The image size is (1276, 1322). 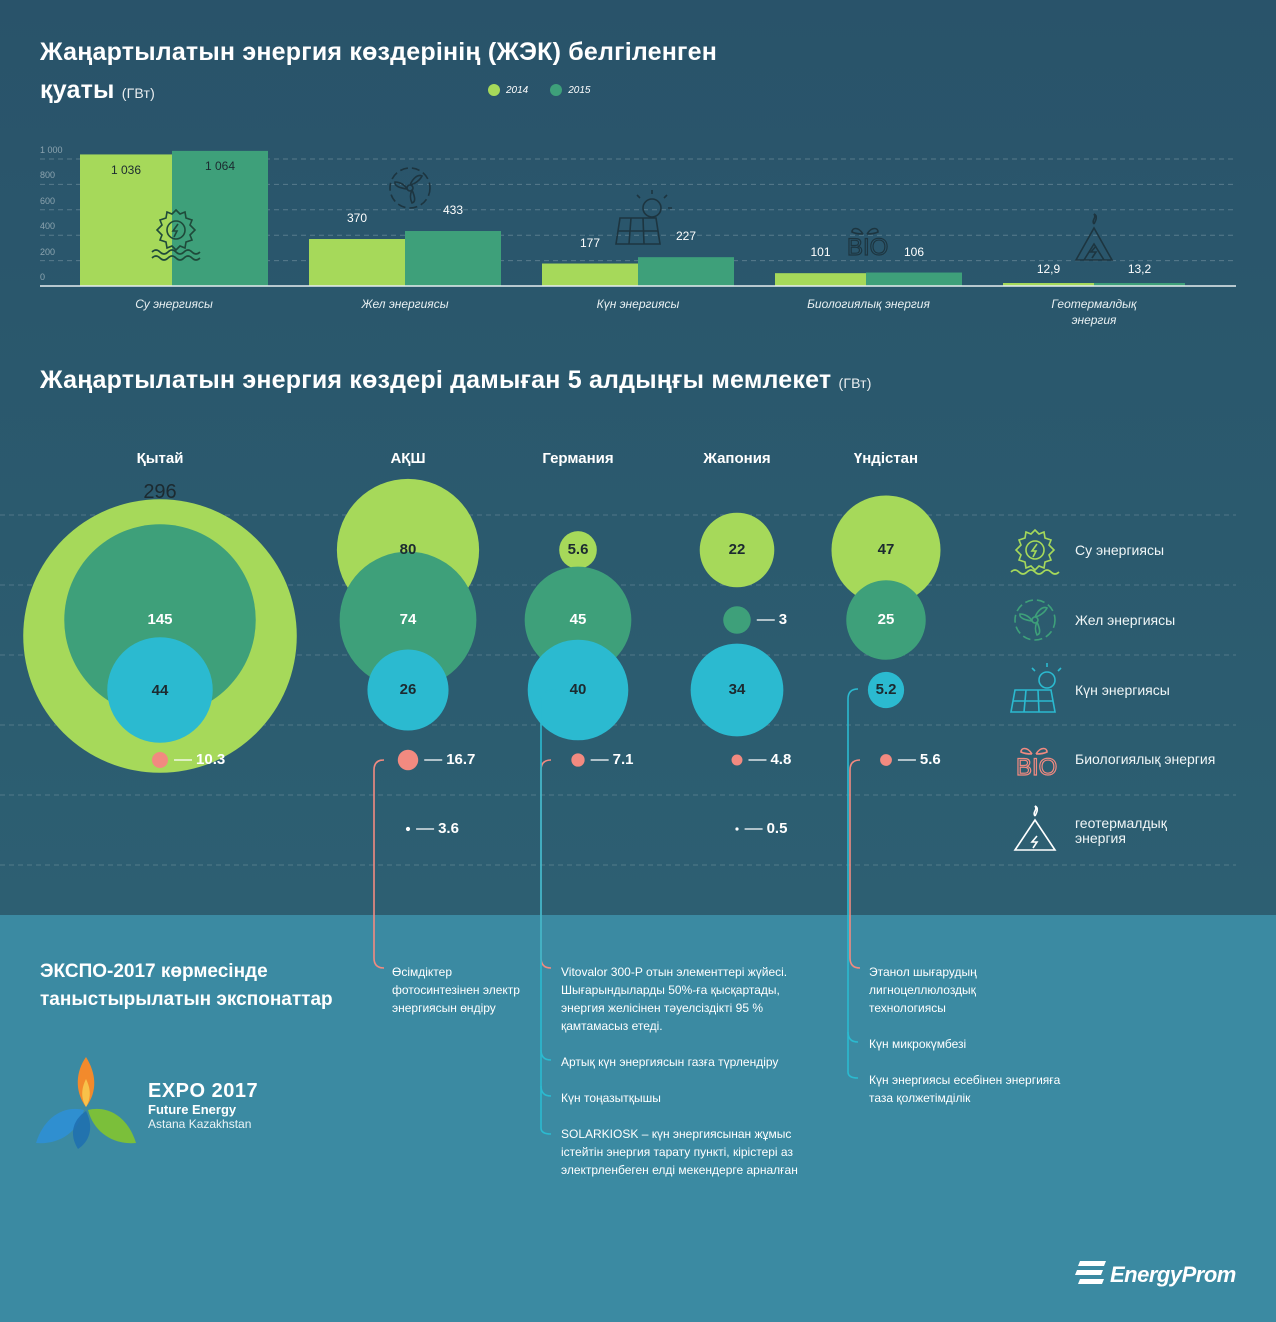 What do you see at coordinates (154, 971) in the screenshot?
I see `expo-title-line1: ЭКСПО-2017 көрмесінде` at bounding box center [154, 971].